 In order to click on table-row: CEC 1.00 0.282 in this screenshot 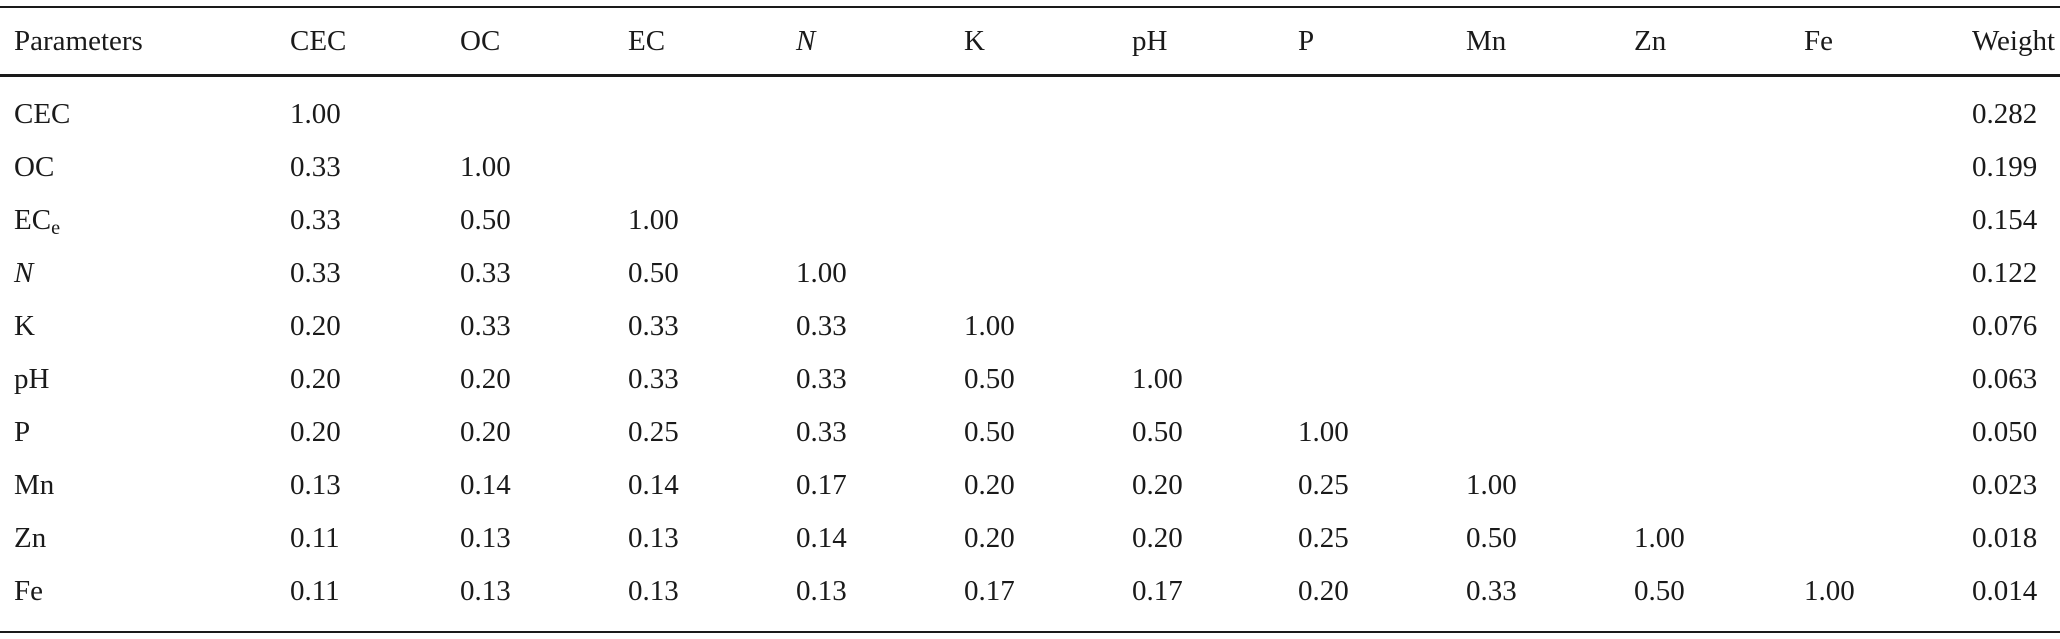, I will do `click(1030, 107)`.